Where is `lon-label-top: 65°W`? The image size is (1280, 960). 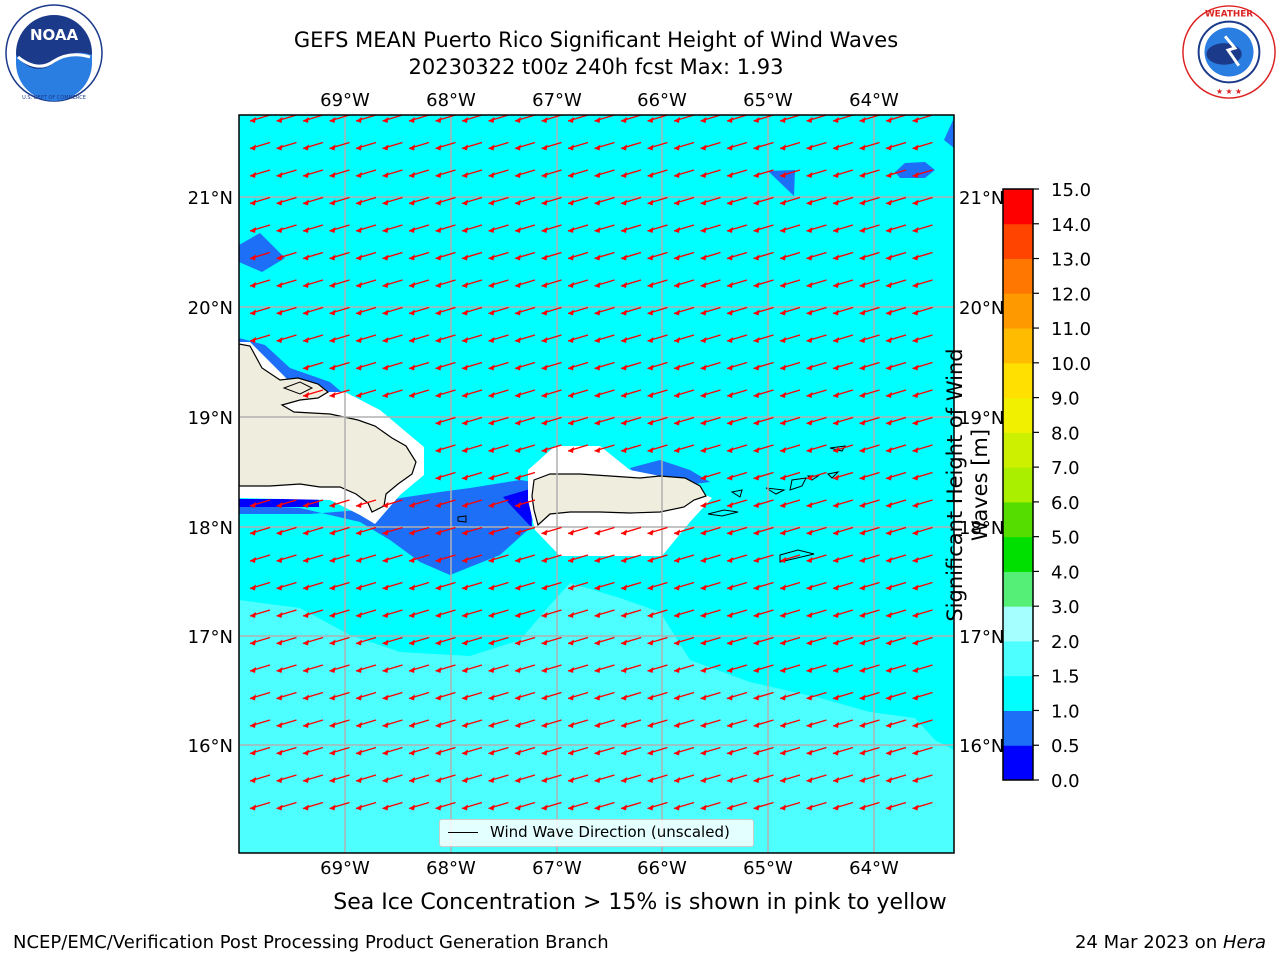
lon-label-top: 65°W is located at coordinates (768, 100).